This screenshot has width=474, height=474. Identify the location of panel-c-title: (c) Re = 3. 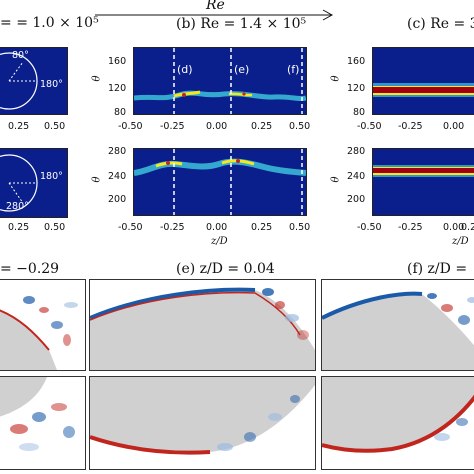
(440, 24).